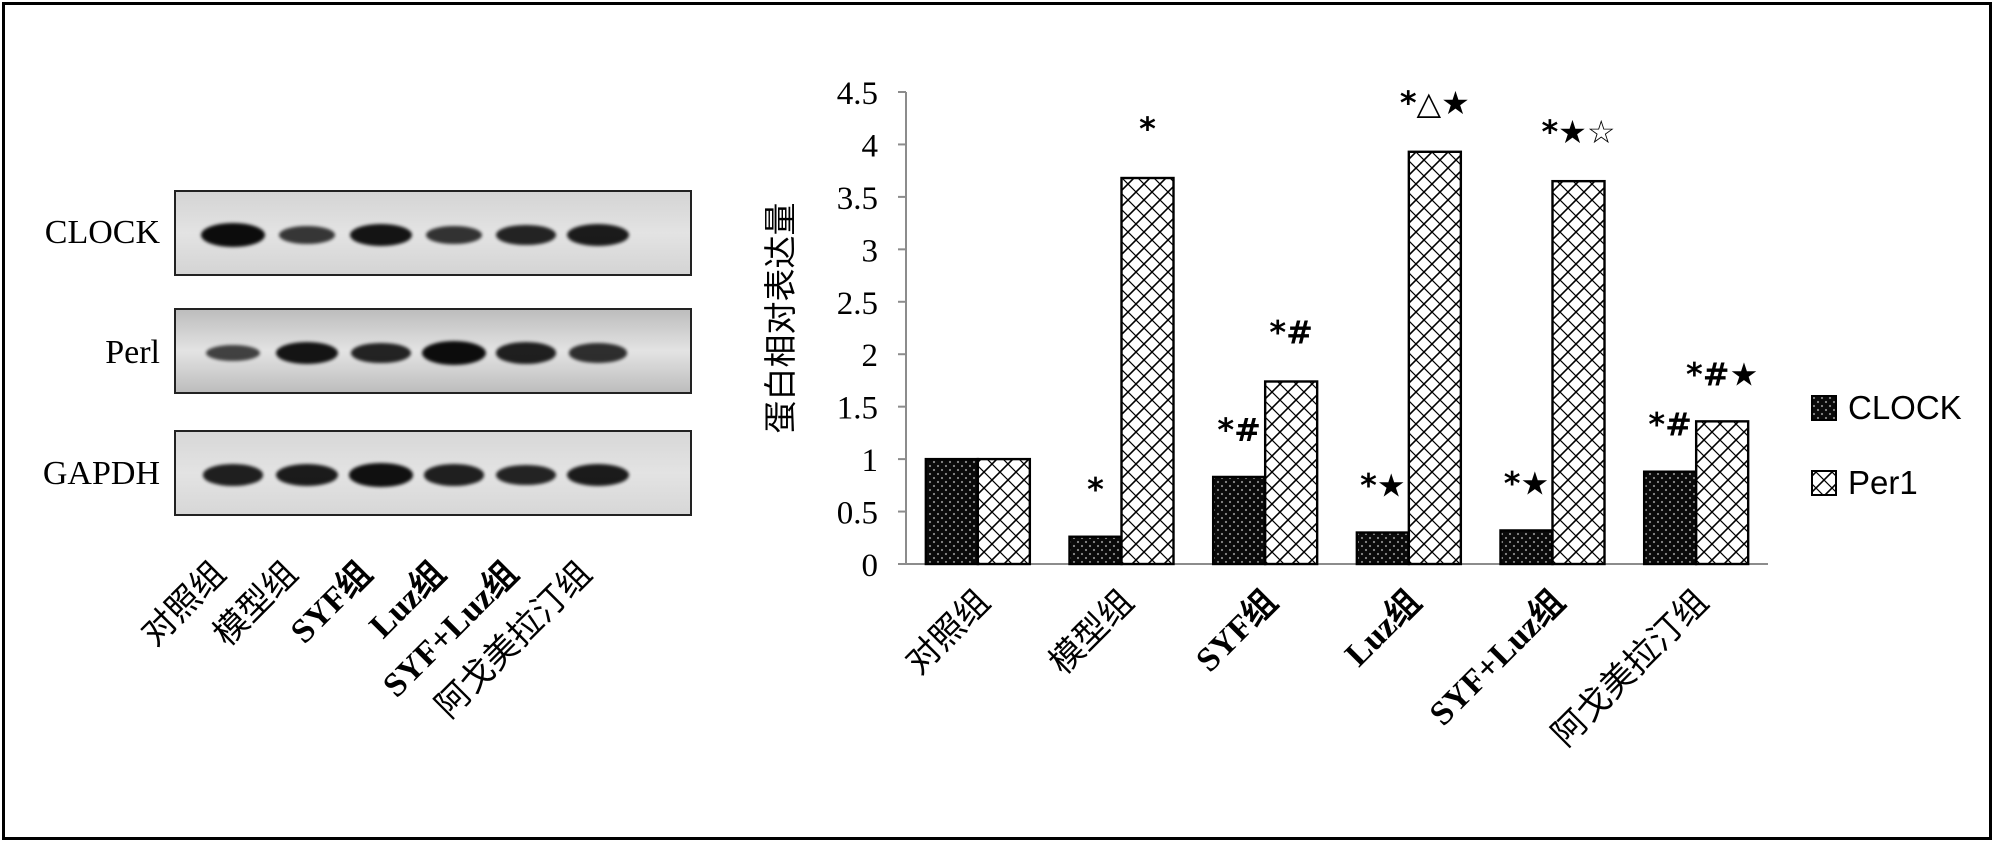 Image resolution: width=2000 pixels, height=848 pixels. What do you see at coordinates (870, 251) in the screenshot?
I see `y-tick-label: 3` at bounding box center [870, 251].